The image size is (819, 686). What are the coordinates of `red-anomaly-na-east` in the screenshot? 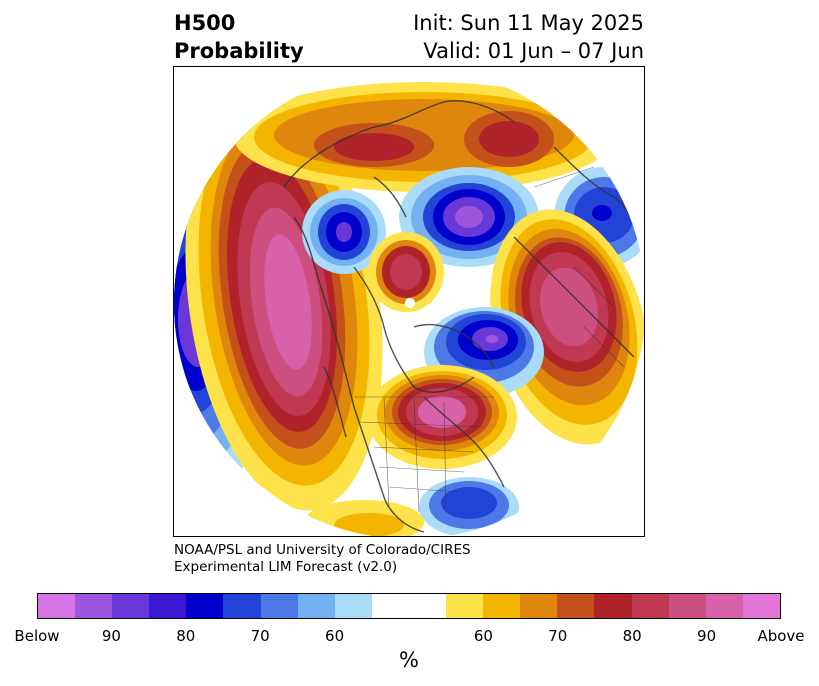 It's located at (442, 417).